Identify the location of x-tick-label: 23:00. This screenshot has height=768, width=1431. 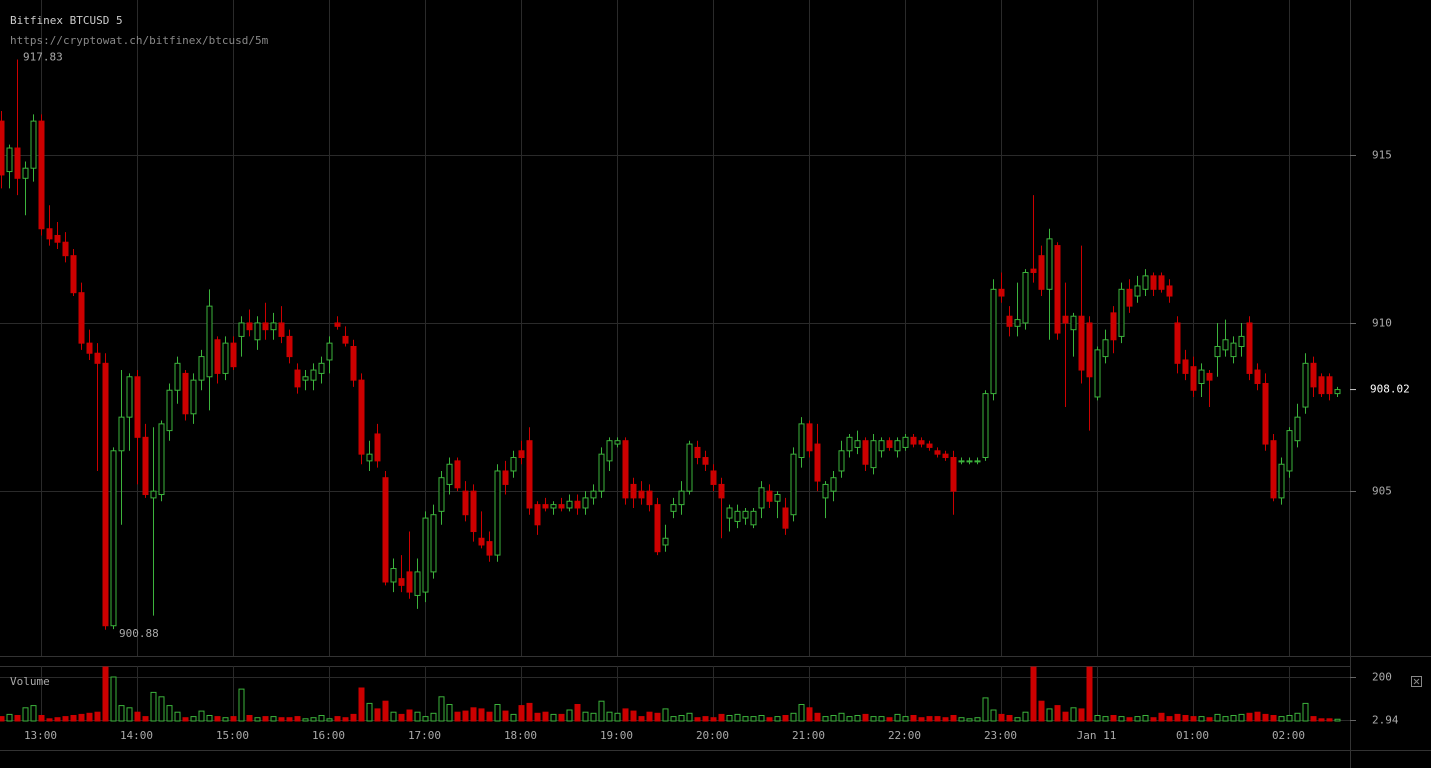
(1000, 735).